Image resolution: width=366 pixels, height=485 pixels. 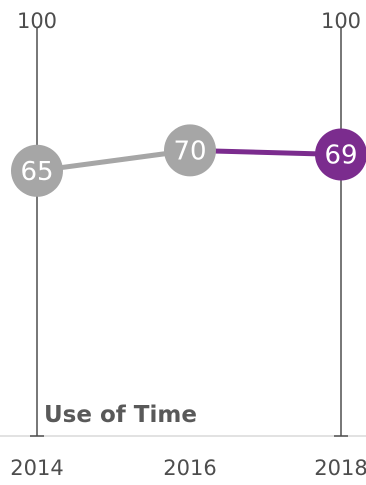 I want to click on x-tick-label: 2016, so click(x=189, y=468).